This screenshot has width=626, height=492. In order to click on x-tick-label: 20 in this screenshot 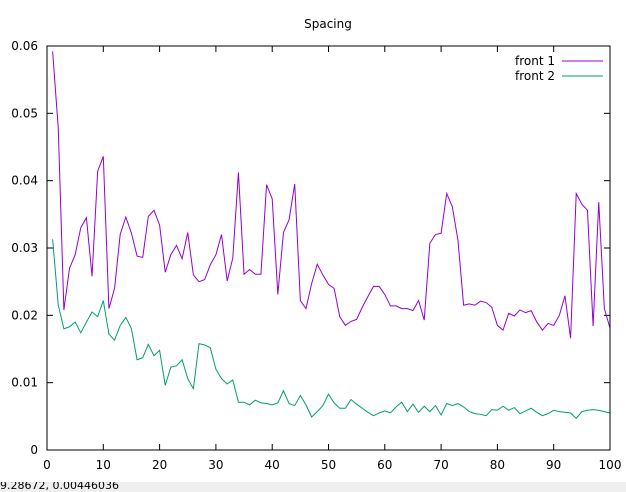, I will do `click(159, 465)`.